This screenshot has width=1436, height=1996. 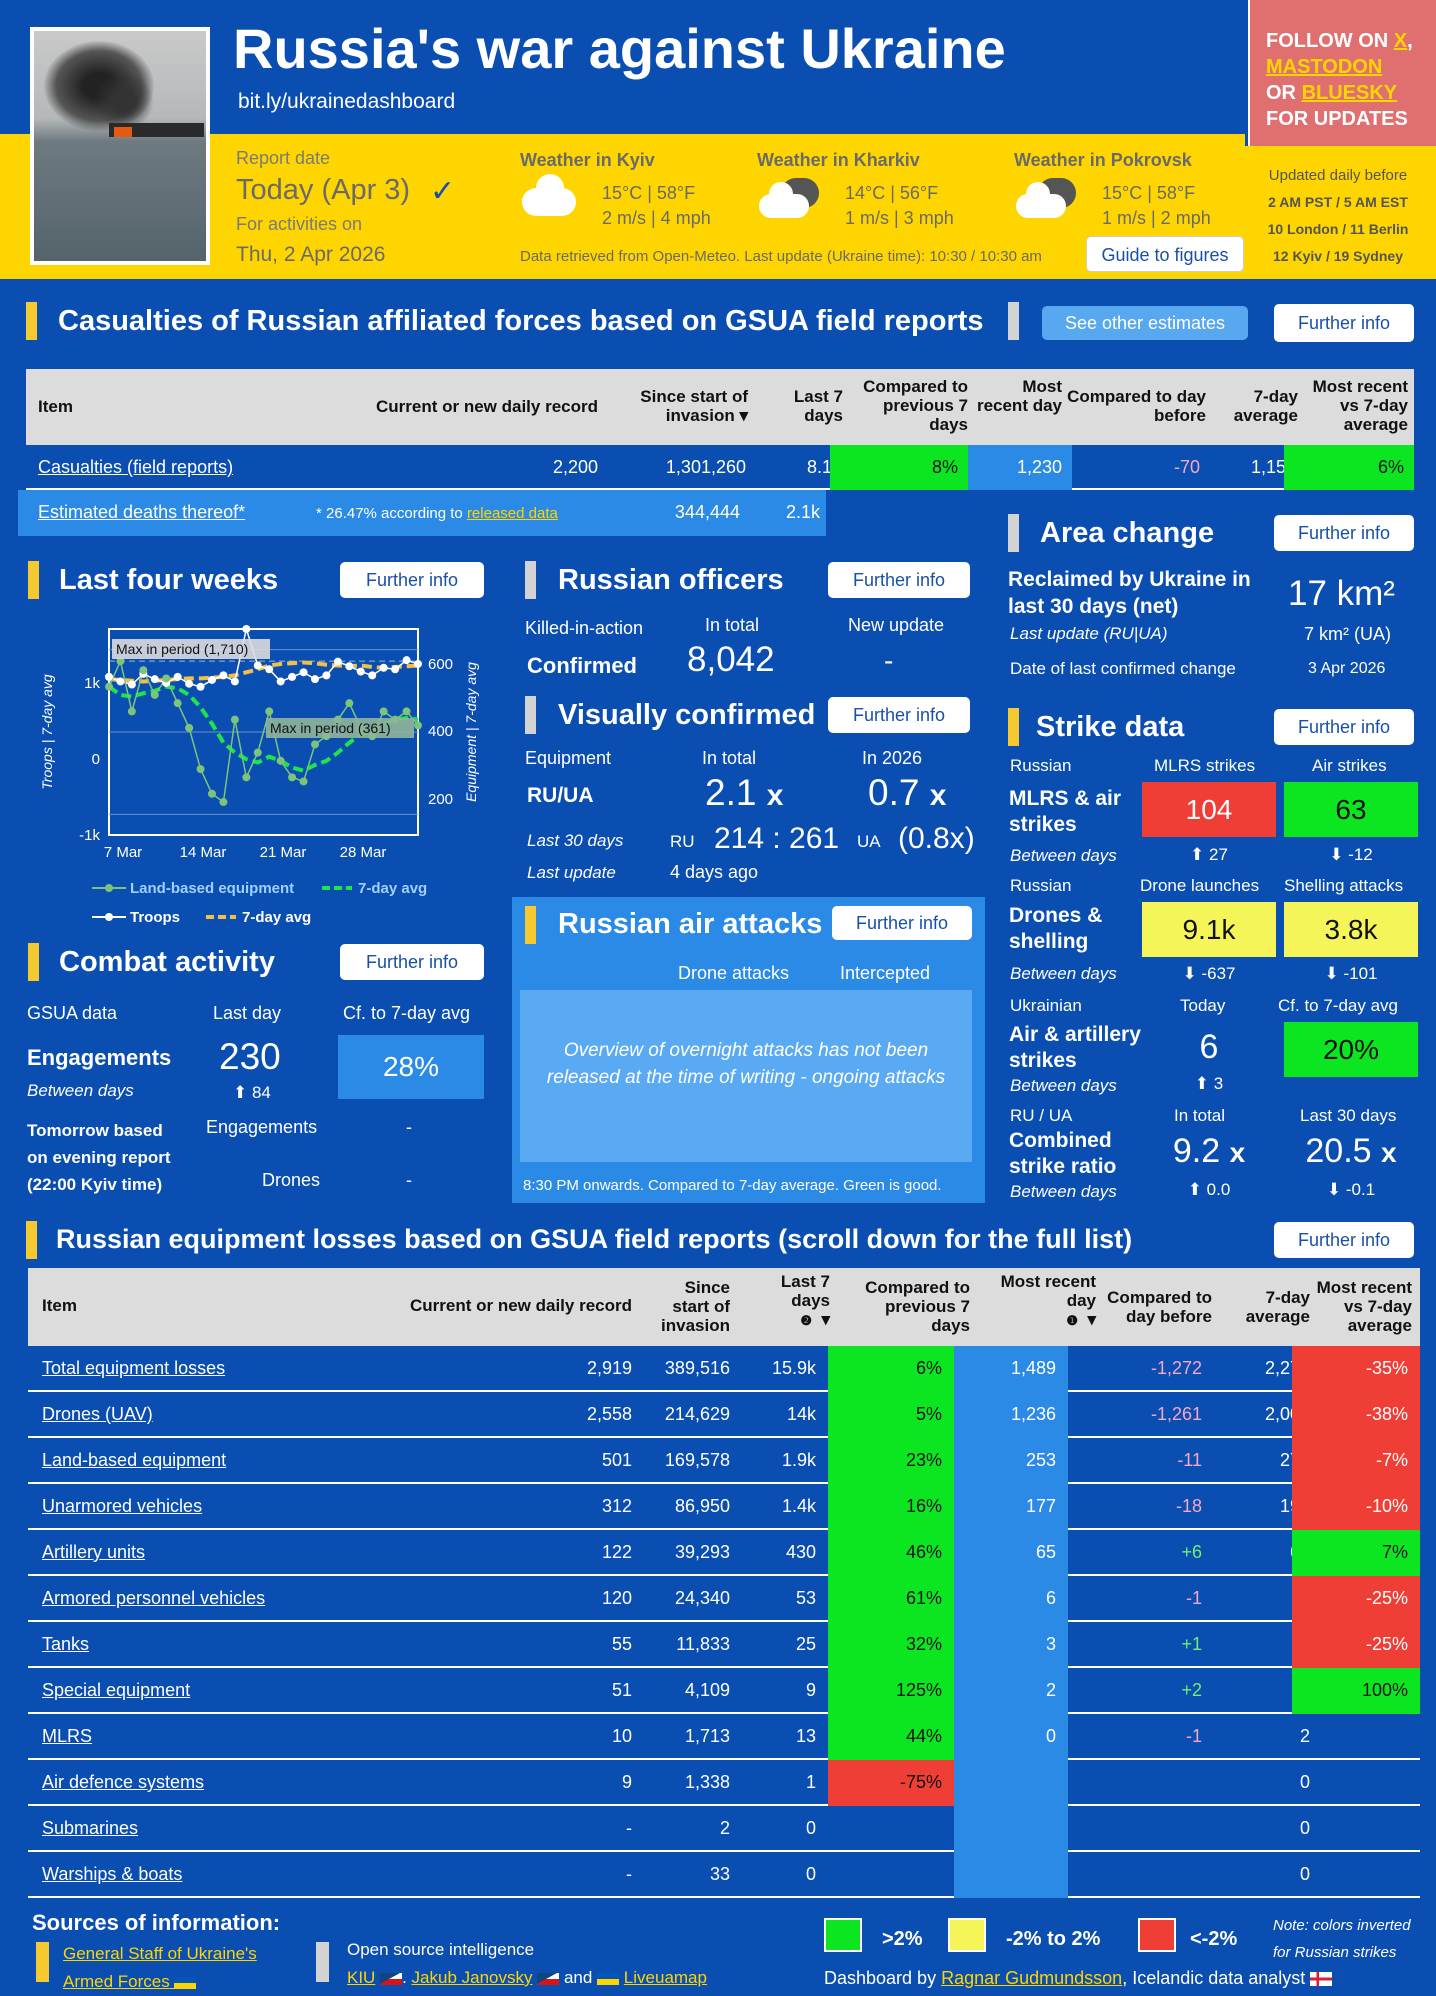 What do you see at coordinates (705, 467) in the screenshot?
I see `value-since: 1,301,260` at bounding box center [705, 467].